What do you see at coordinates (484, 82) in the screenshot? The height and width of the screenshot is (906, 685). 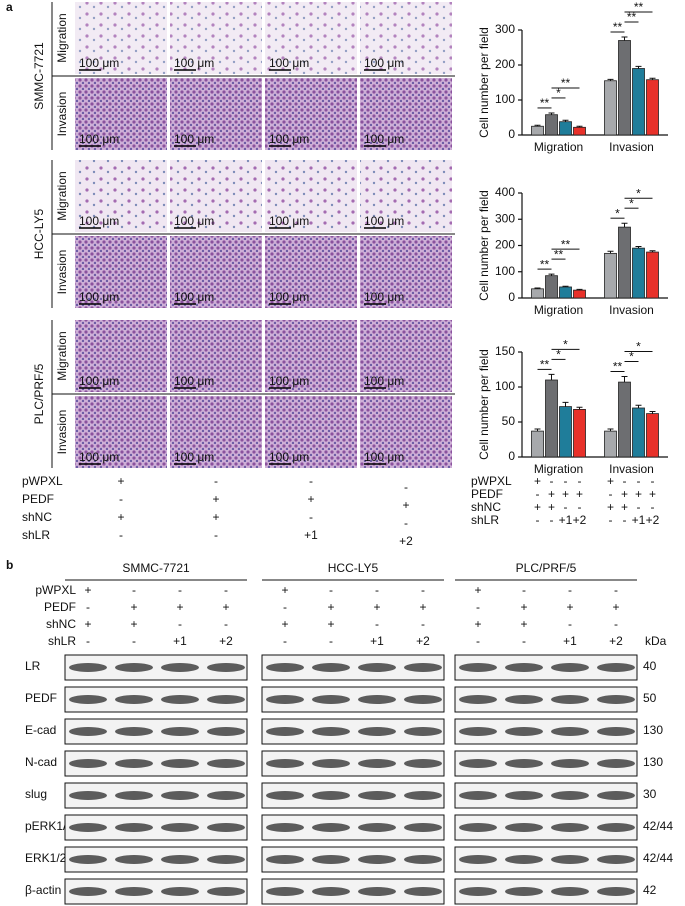 I see `y-axis-label: Cell number per field` at bounding box center [484, 82].